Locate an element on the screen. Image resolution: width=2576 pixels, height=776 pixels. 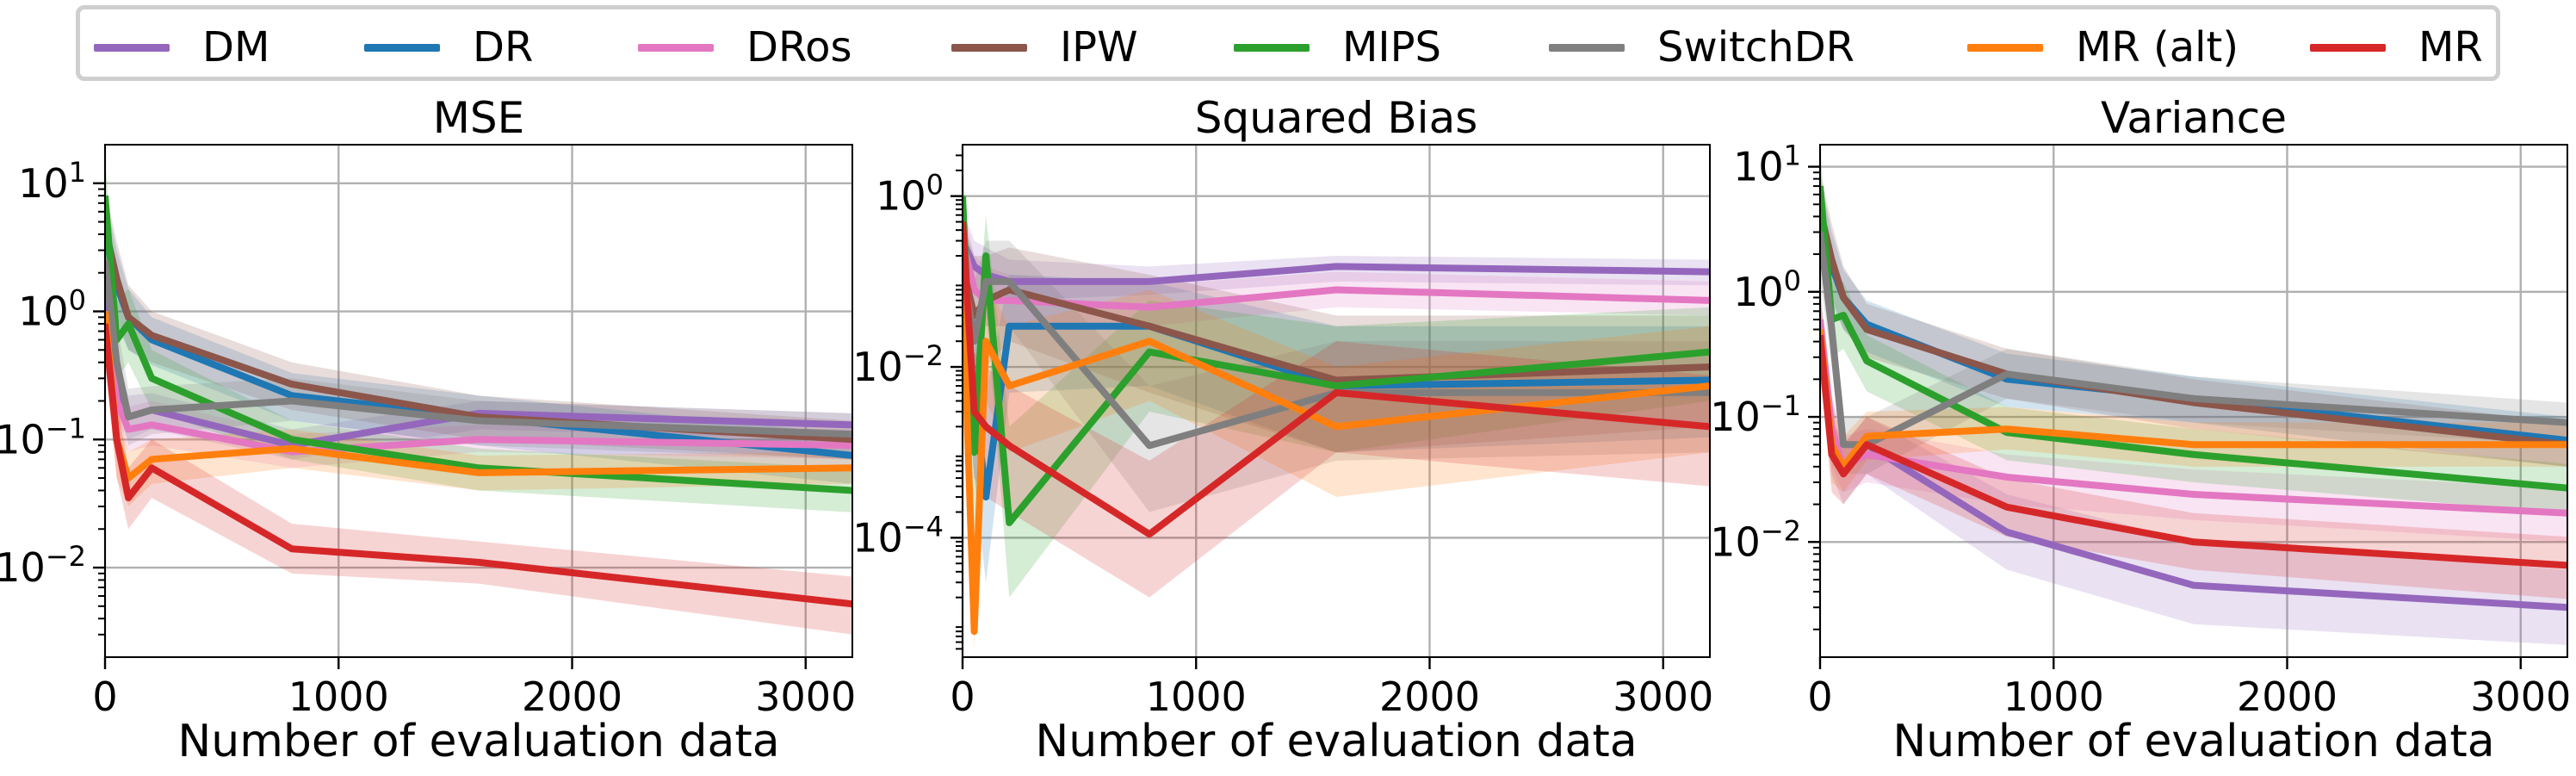
panel-title: MSE is located at coordinates (478, 118).